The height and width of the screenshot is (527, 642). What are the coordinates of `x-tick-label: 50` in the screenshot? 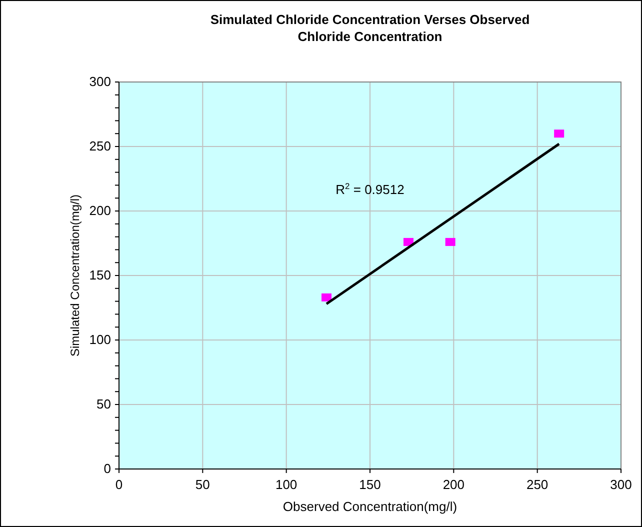 It's located at (202, 484).